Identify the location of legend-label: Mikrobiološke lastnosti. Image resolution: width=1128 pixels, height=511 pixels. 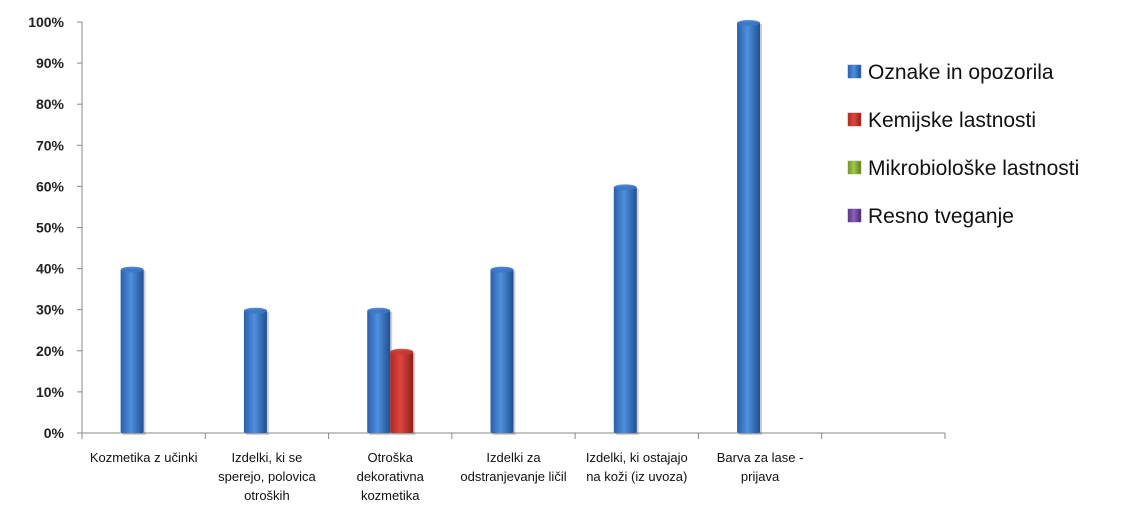
(973, 168).